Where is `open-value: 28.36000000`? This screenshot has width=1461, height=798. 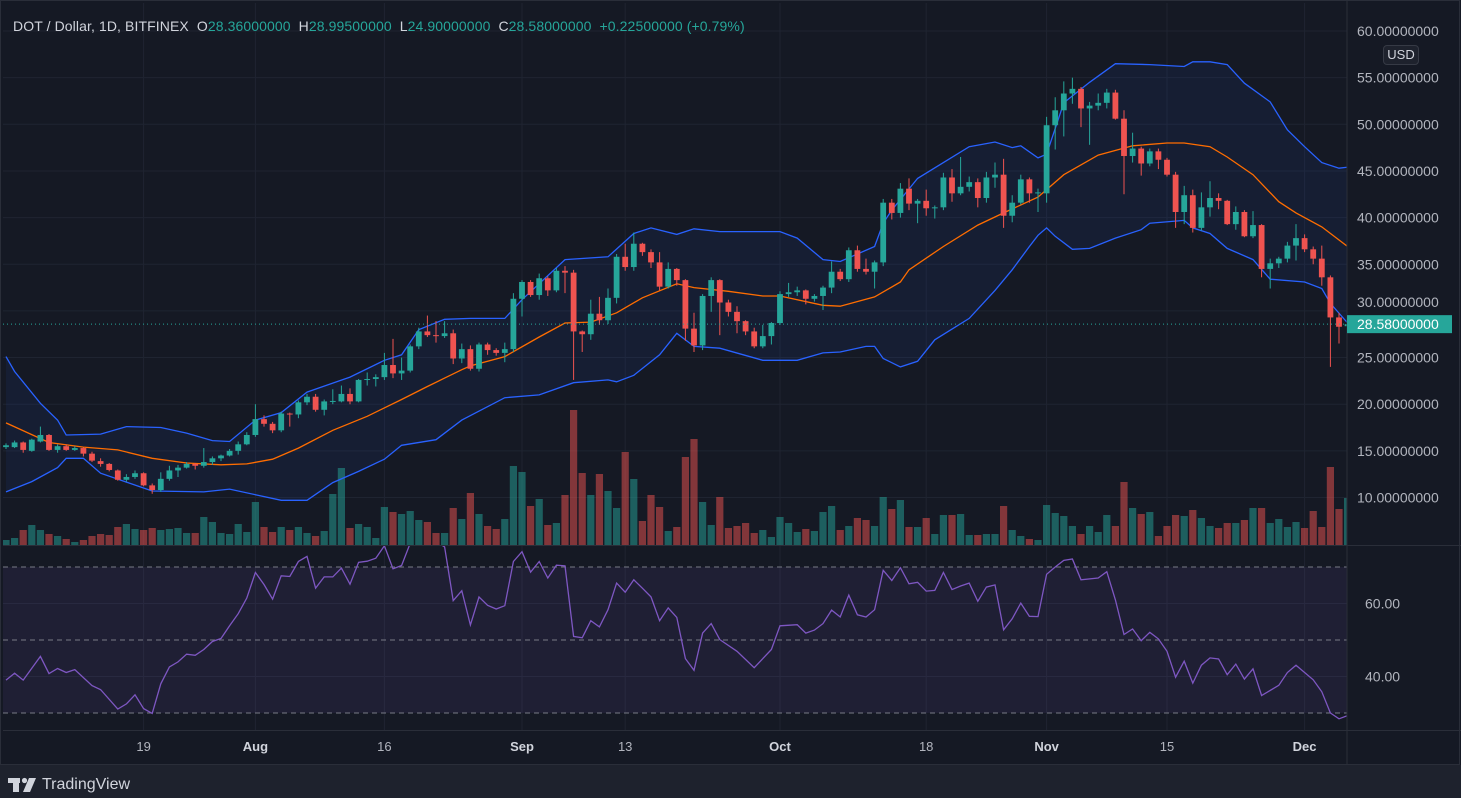 open-value: 28.36000000 is located at coordinates (249, 26).